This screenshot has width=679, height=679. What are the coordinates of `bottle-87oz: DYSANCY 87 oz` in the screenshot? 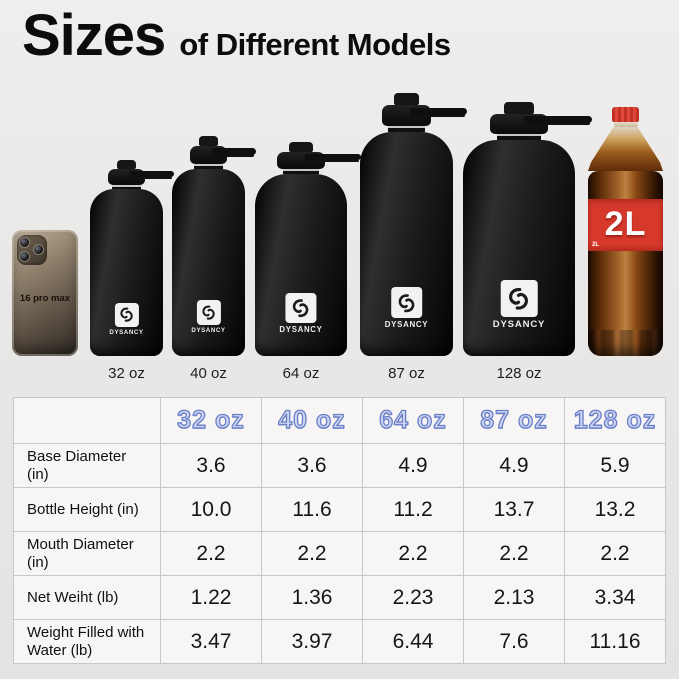 It's located at (414, 237).